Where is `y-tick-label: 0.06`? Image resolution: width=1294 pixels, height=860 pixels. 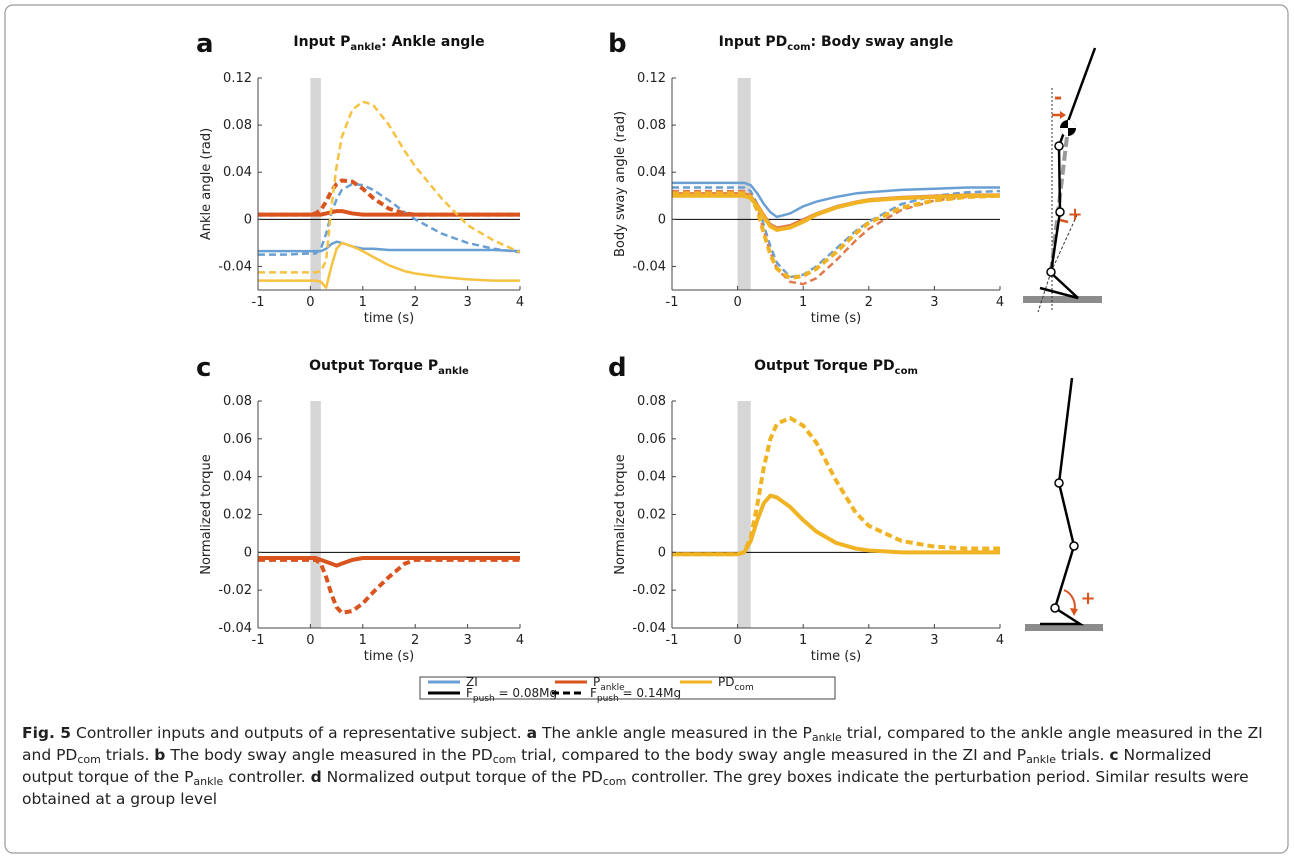 y-tick-label: 0.06 is located at coordinates (237, 439).